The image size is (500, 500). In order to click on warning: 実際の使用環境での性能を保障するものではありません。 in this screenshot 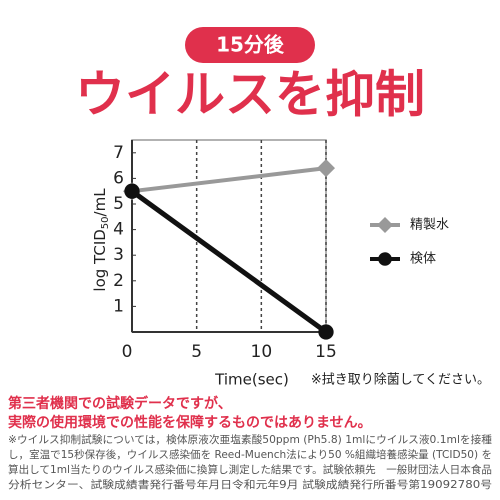, I will do `click(190, 422)`.